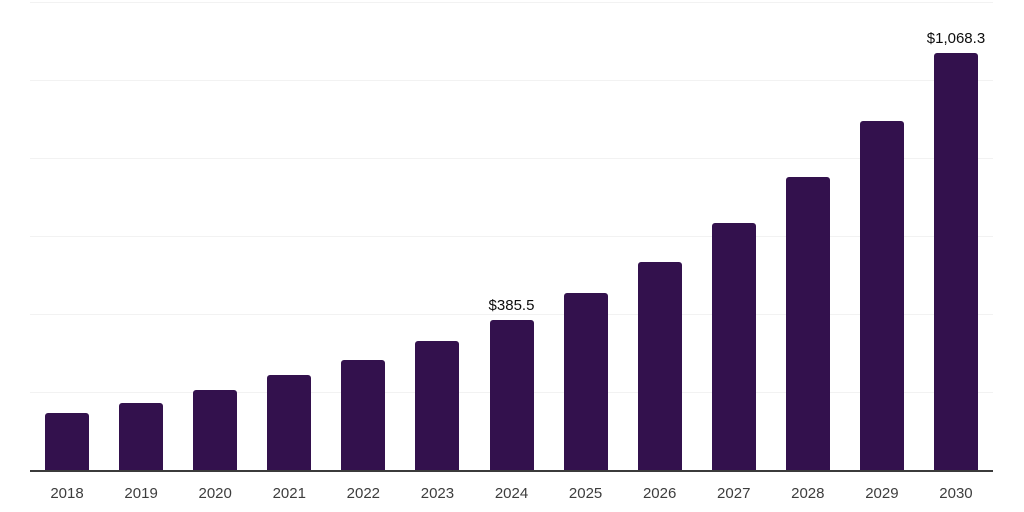  I want to click on bar-2023, so click(437, 405).